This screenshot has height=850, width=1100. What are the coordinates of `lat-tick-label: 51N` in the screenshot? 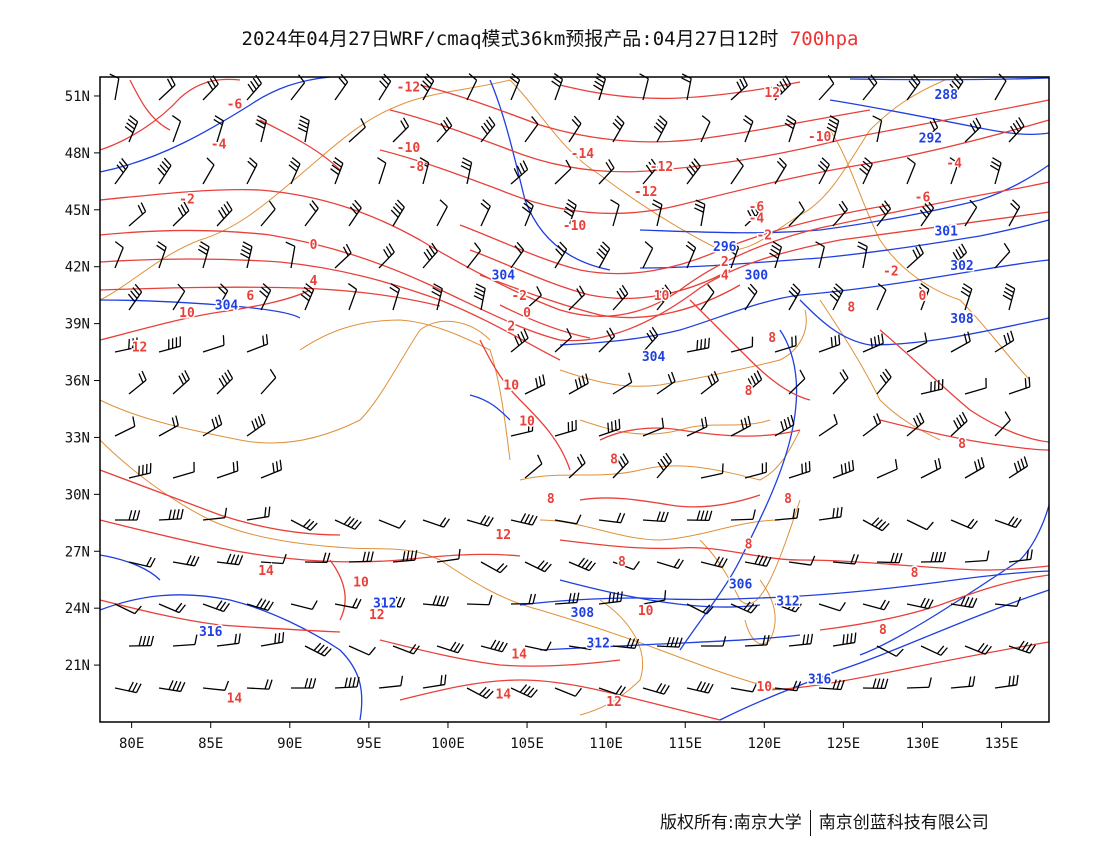 It's located at (77, 97).